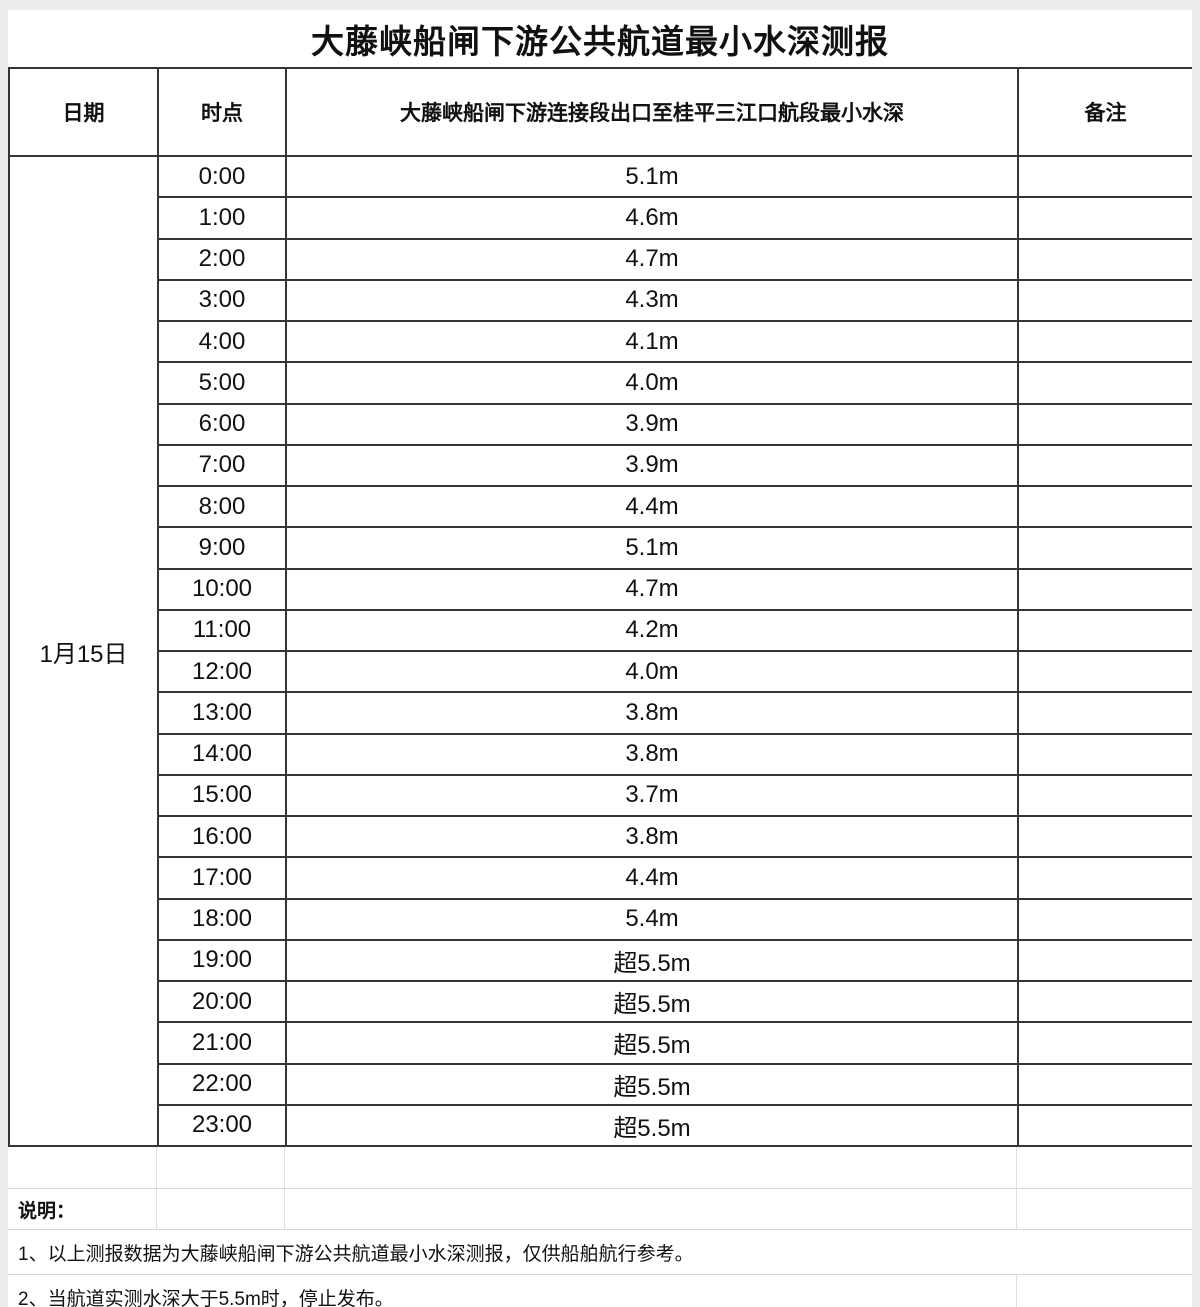 The width and height of the screenshot is (1200, 1307). What do you see at coordinates (600, 1291) in the screenshot?
I see `note-row: 2、当航道实测水深大于5.5m时，停止发布。` at bounding box center [600, 1291].